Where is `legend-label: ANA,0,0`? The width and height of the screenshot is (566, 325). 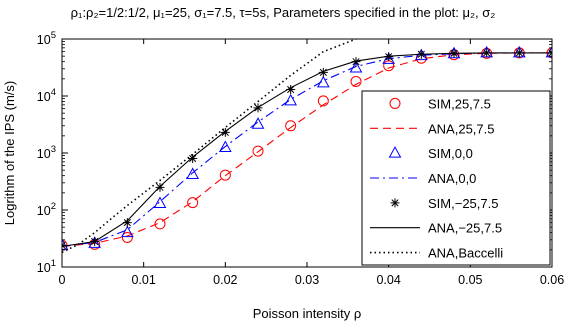
legend-label: ANA,0,0 is located at coordinates (452, 178).